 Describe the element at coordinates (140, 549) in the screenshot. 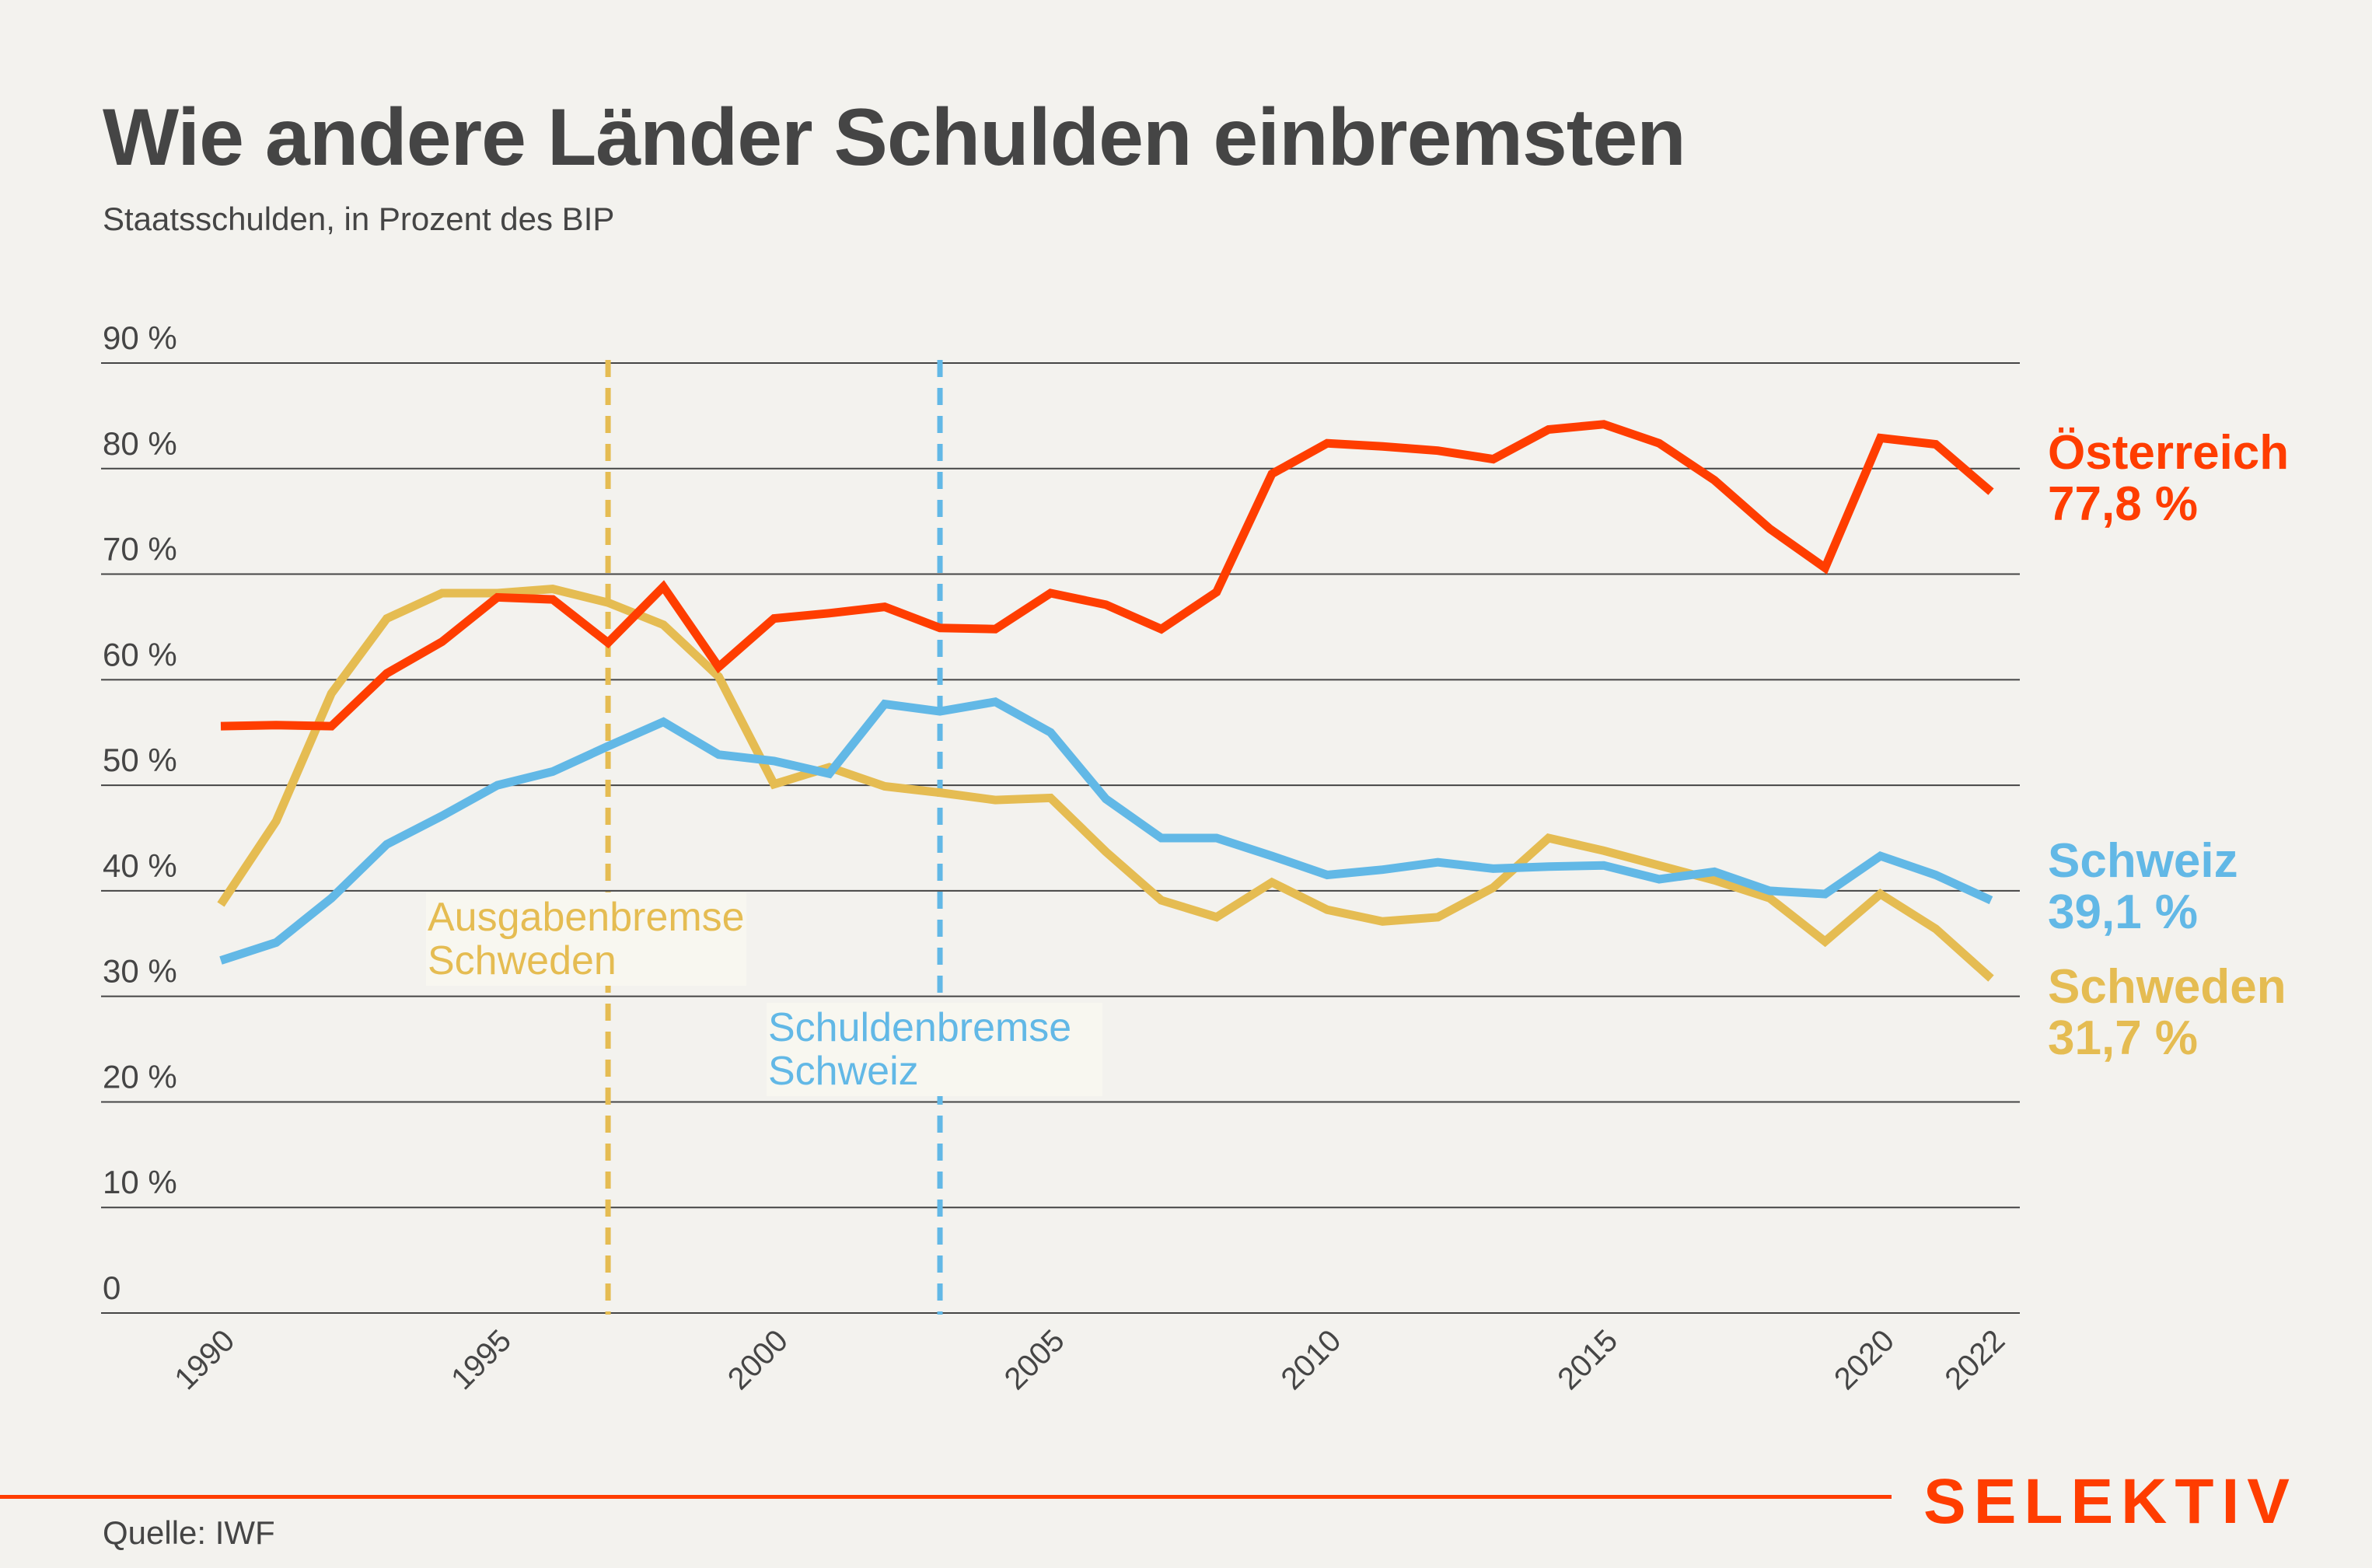

I see `y-tick-label: 70 %` at that location.